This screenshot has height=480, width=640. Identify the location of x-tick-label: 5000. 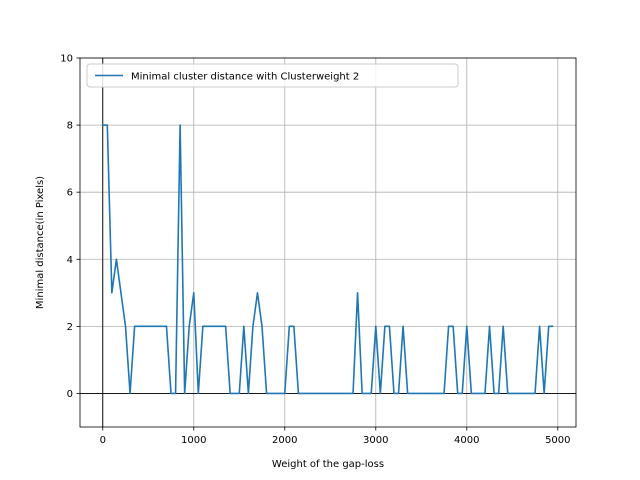
(557, 440).